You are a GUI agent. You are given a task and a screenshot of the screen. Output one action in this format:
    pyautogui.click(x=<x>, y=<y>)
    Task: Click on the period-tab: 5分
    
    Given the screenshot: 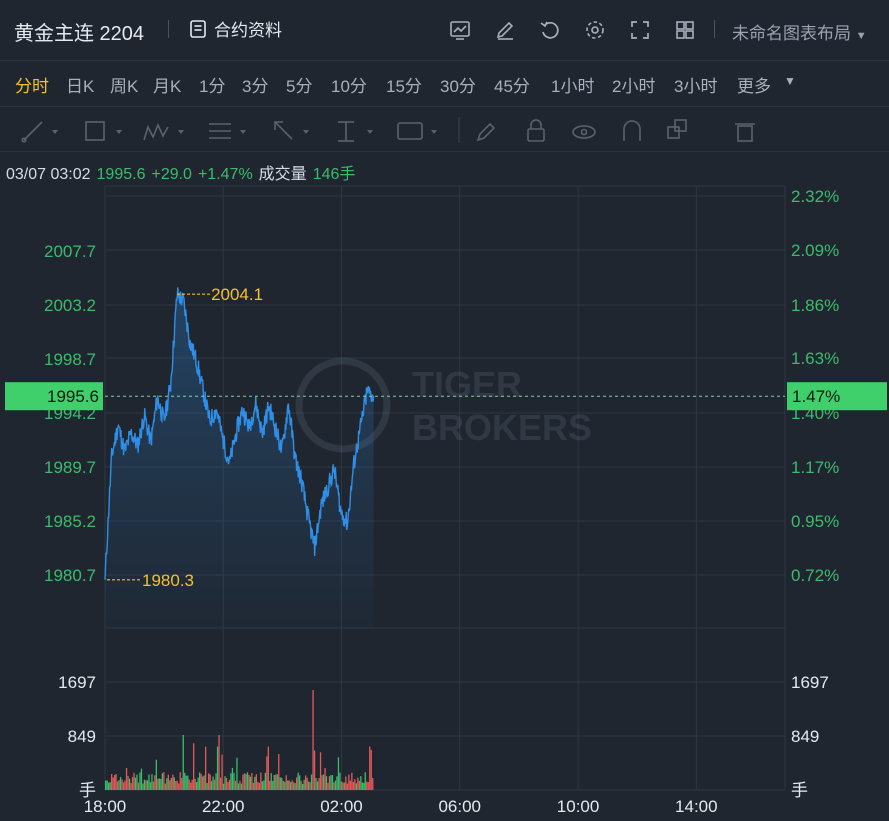 What is the action you would take?
    pyautogui.click(x=299, y=86)
    